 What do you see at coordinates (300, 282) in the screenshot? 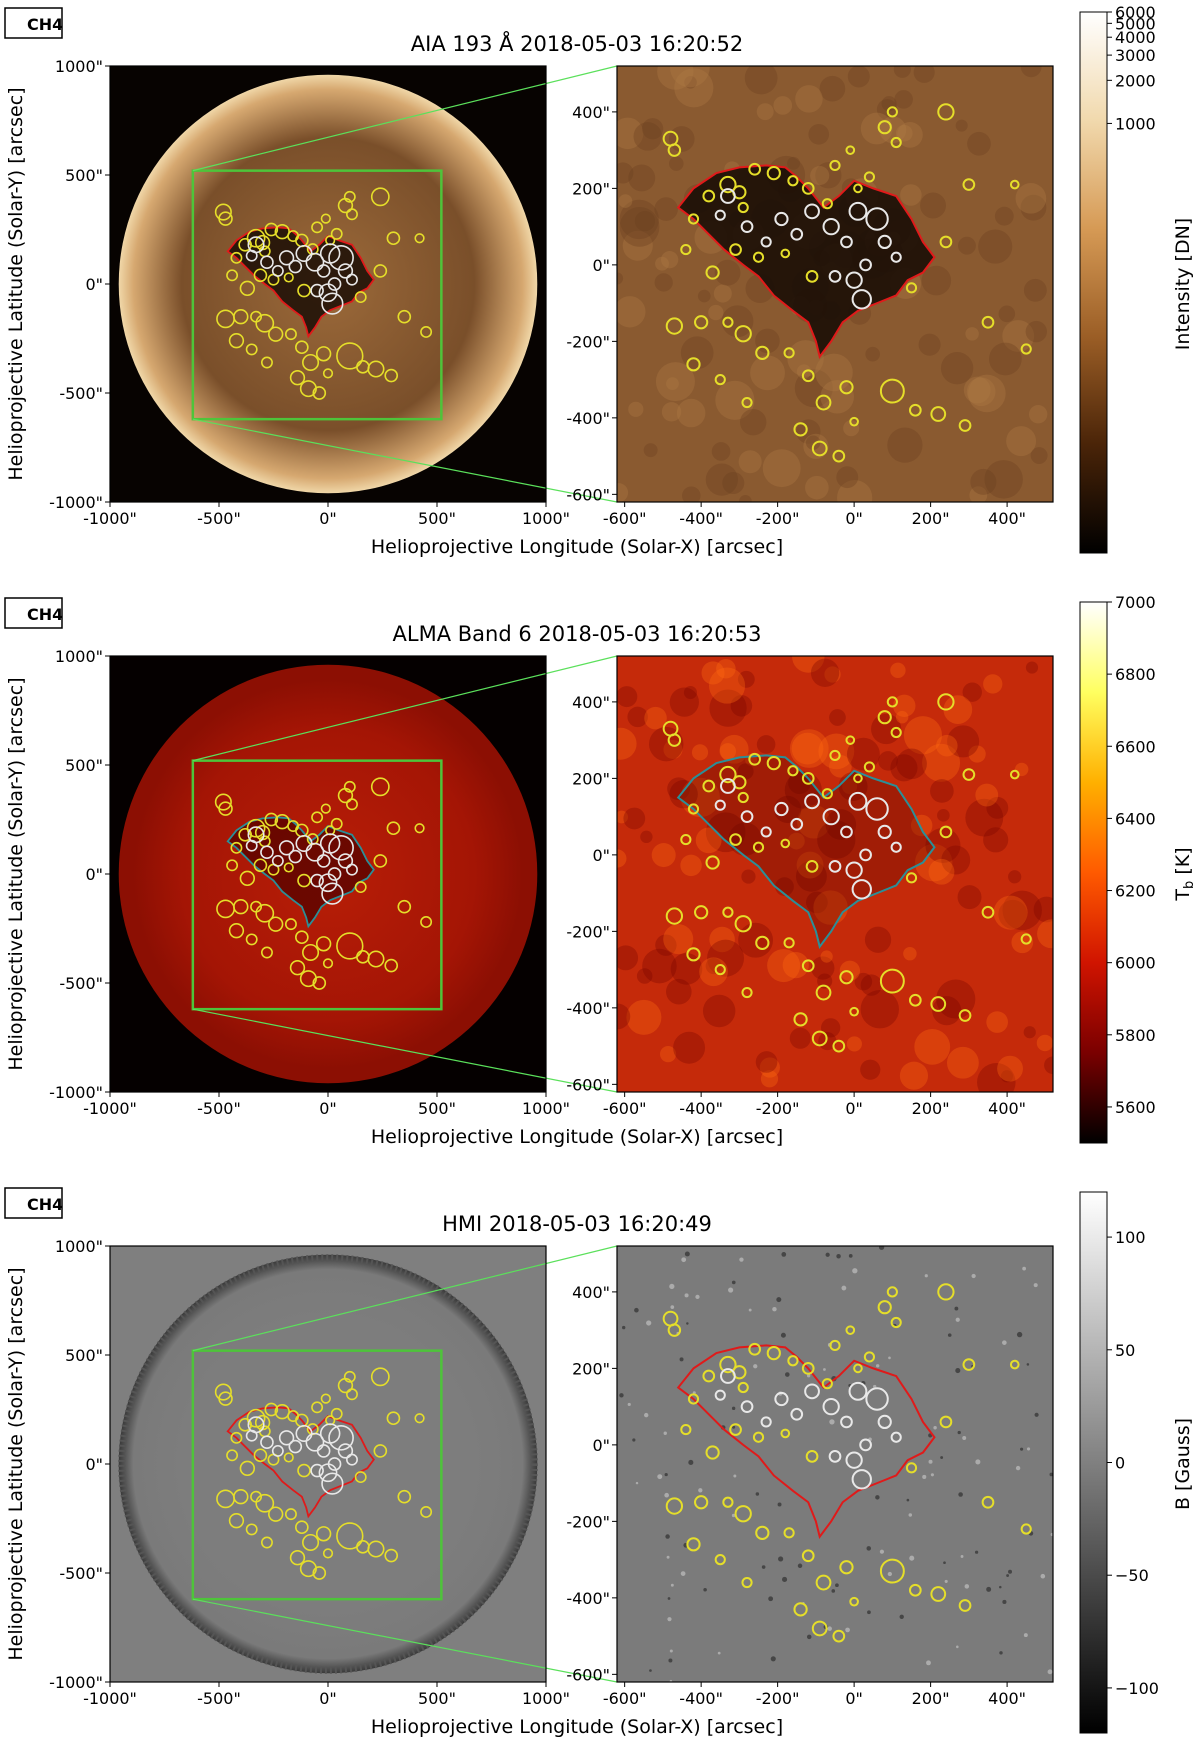
I see `coronal-hole-patch` at bounding box center [300, 282].